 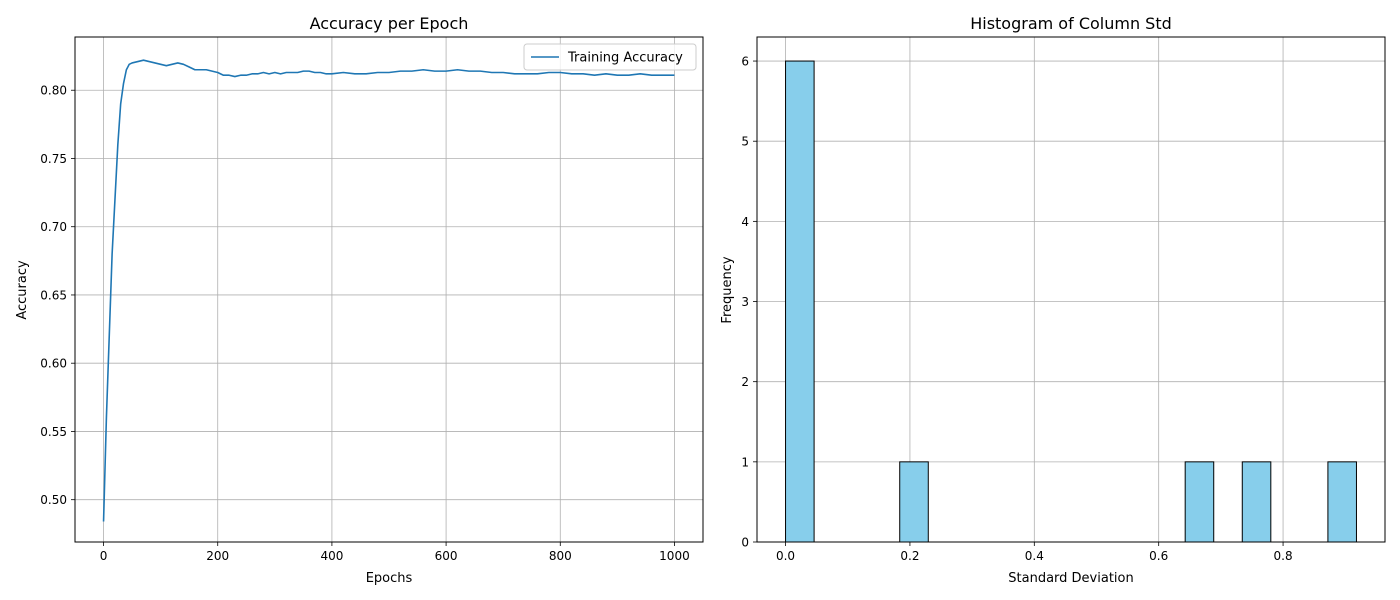 I want to click on line-chart-y-tick-label: 0.65, so click(x=53, y=295).